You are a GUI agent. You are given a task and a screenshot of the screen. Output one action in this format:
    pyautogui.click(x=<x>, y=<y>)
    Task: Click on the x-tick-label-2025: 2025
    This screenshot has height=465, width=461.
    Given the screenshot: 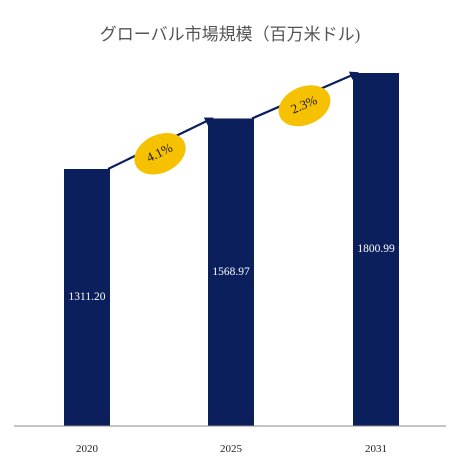 What is the action you would take?
    pyautogui.click(x=231, y=449)
    